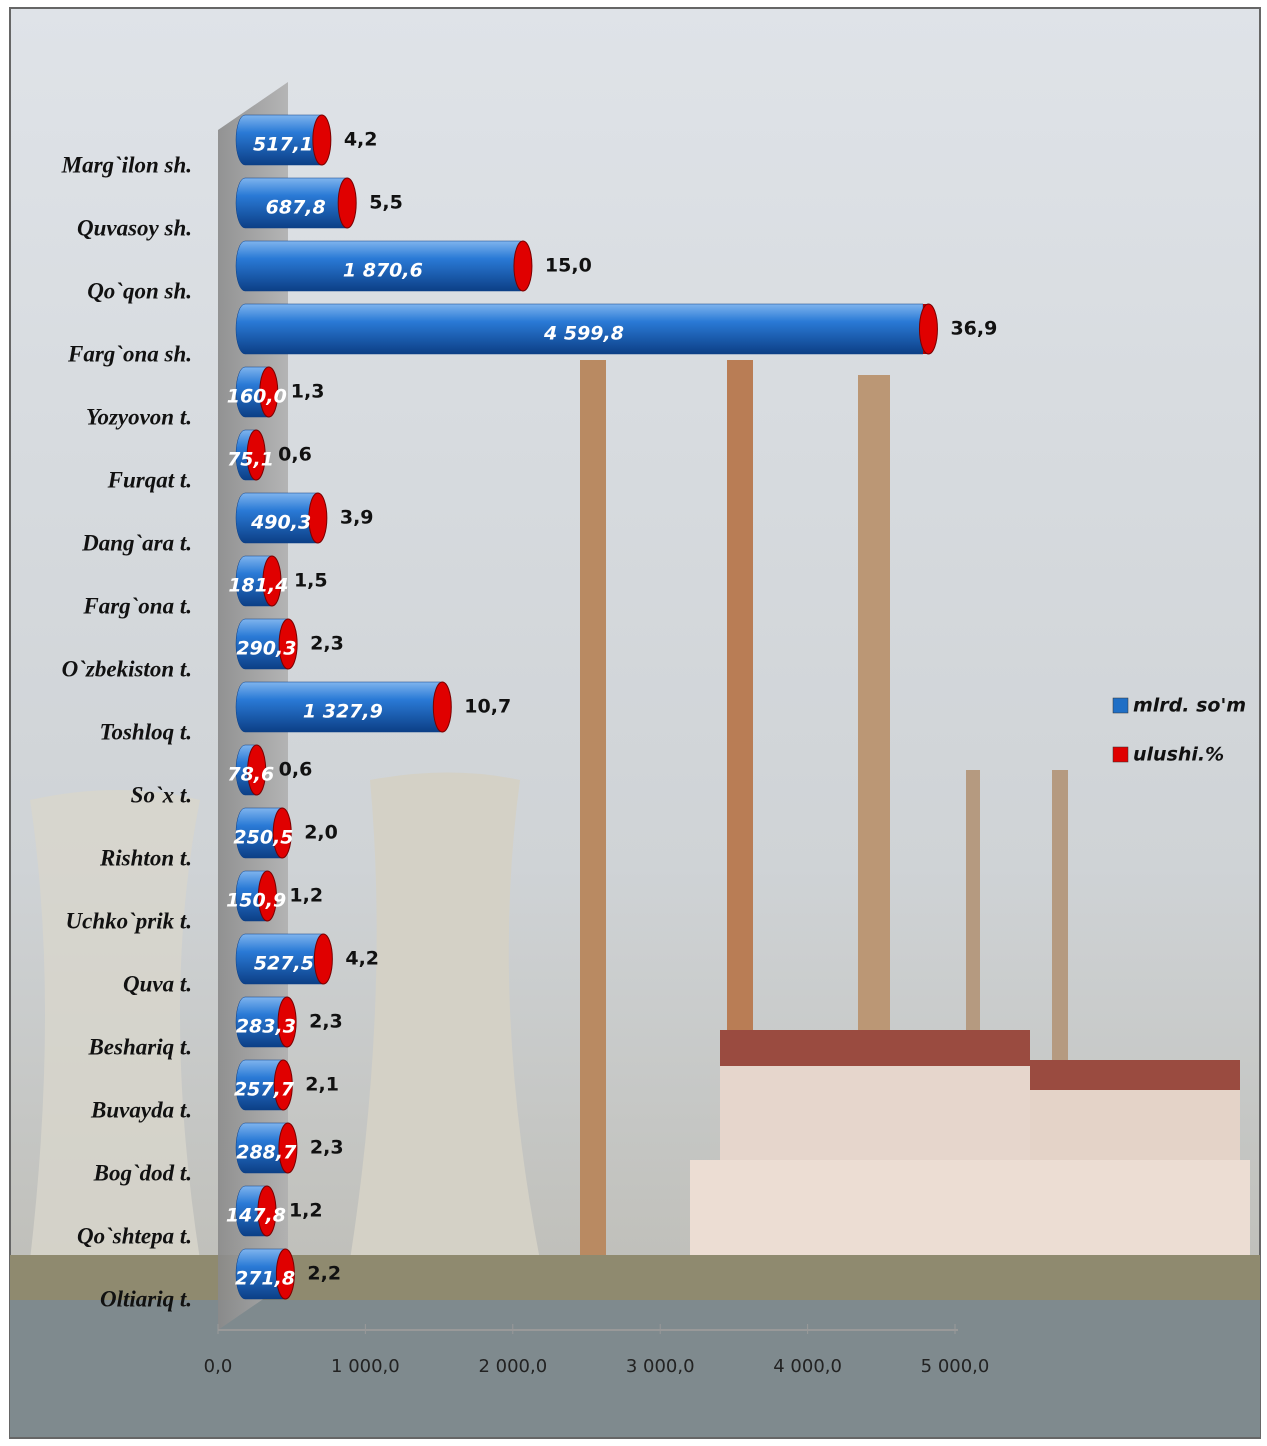 The width and height of the screenshot is (1267, 1446). What do you see at coordinates (1189, 706) in the screenshot?
I see `legend-label: mlrd. so'm` at bounding box center [1189, 706].